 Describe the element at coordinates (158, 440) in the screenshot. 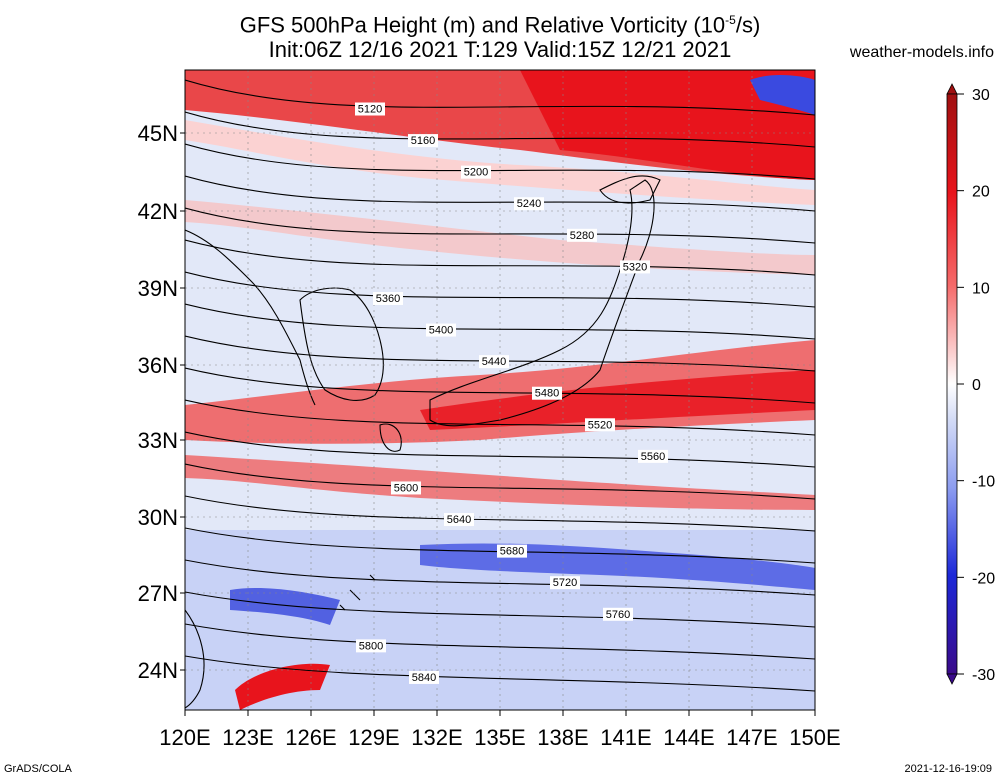

I see `lat-label: 33N` at that location.